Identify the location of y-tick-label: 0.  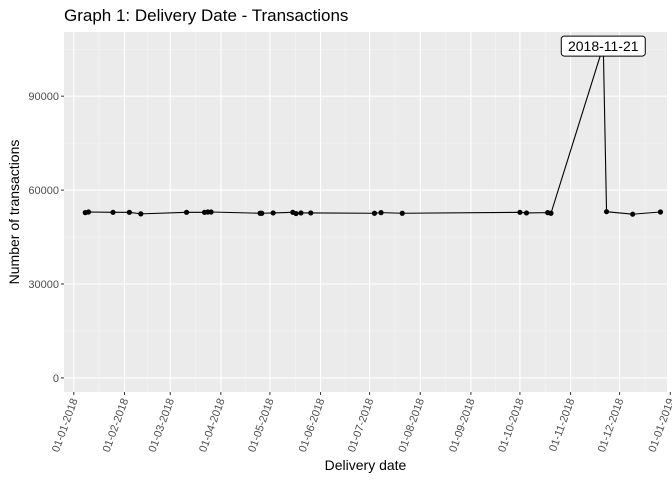
(56, 379).